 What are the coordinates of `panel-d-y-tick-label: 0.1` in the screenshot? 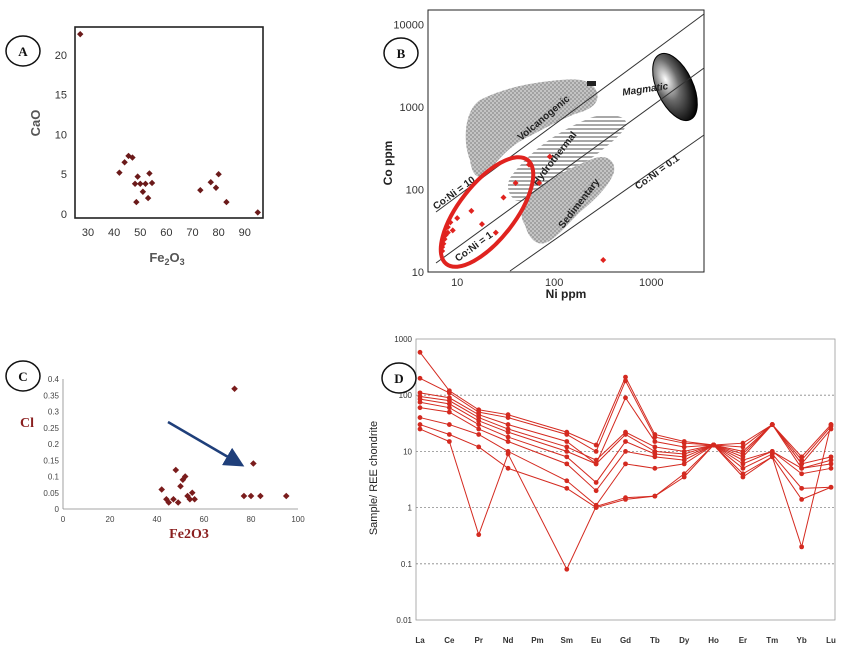 It's located at (407, 564).